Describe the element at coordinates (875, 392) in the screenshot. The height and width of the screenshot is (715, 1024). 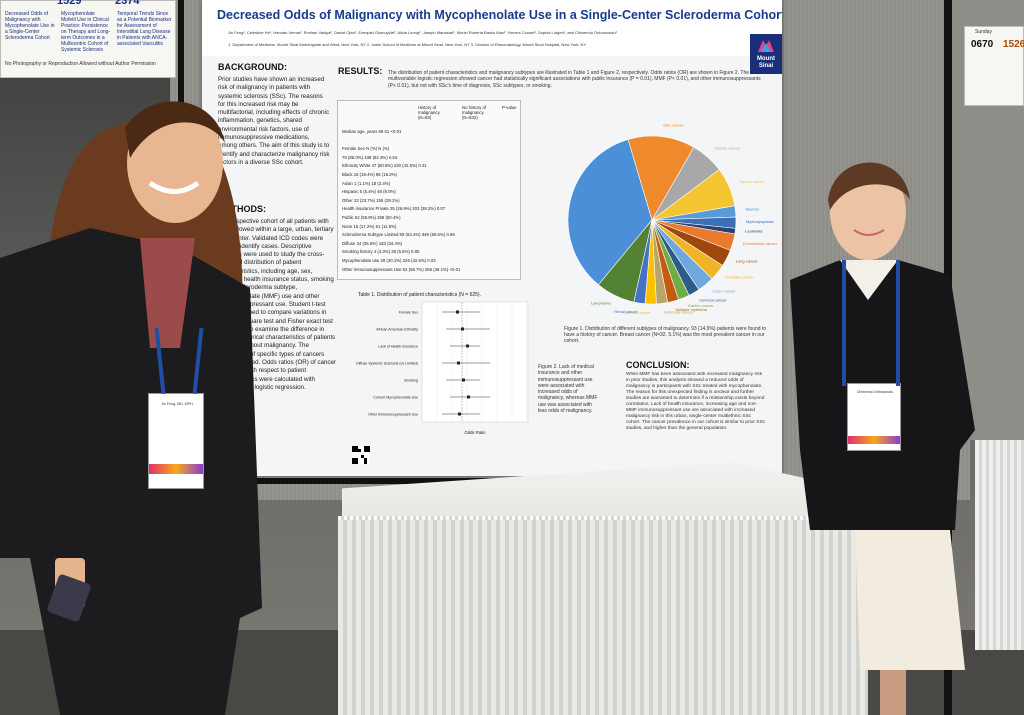
I see `badge-right-name: Chiwendu Onbowoudu` at that location.